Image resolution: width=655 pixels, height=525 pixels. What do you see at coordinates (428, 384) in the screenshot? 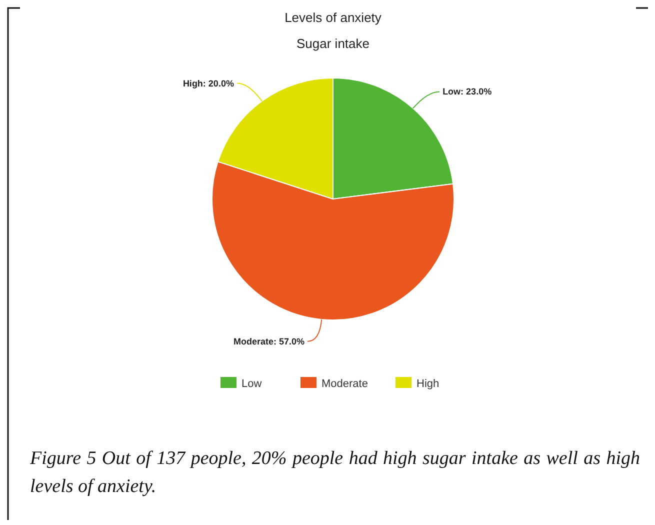
I see `legend-label: High` at bounding box center [428, 384].